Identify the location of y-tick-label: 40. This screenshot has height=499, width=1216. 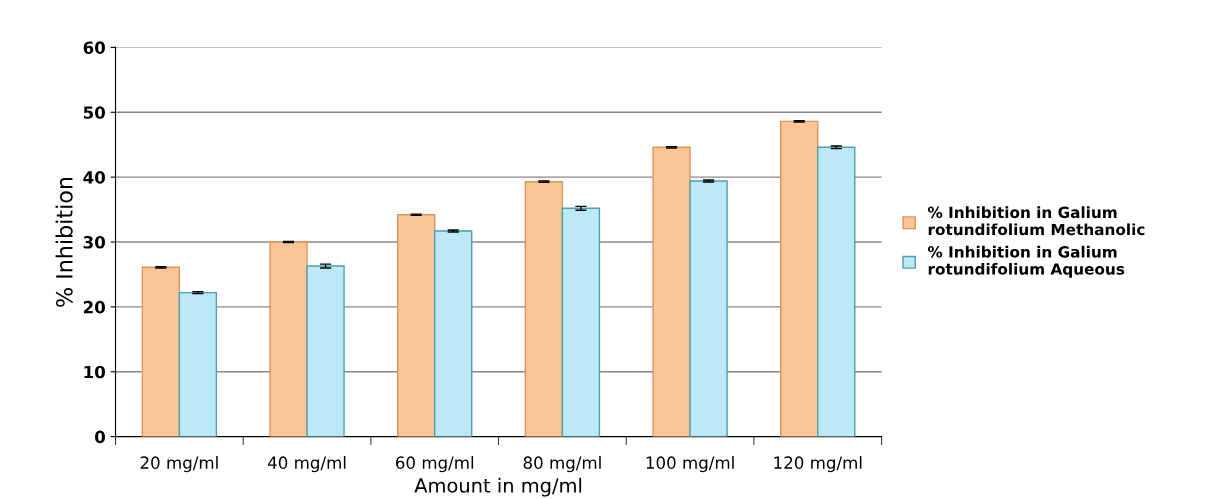
(94, 177).